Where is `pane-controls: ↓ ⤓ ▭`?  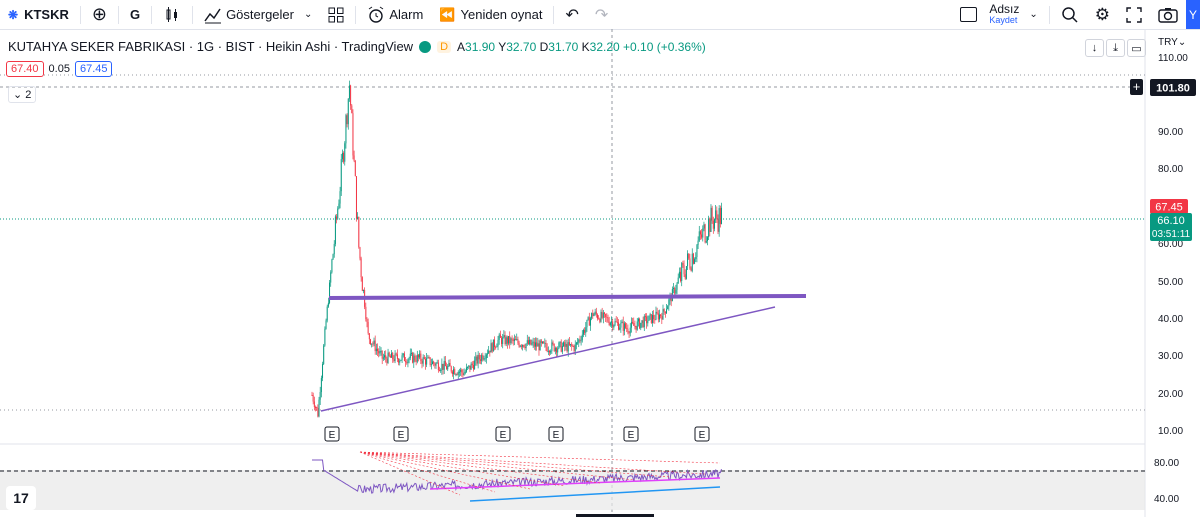
pane-controls: ↓ ⤓ ▭ is located at coordinates (1115, 48).